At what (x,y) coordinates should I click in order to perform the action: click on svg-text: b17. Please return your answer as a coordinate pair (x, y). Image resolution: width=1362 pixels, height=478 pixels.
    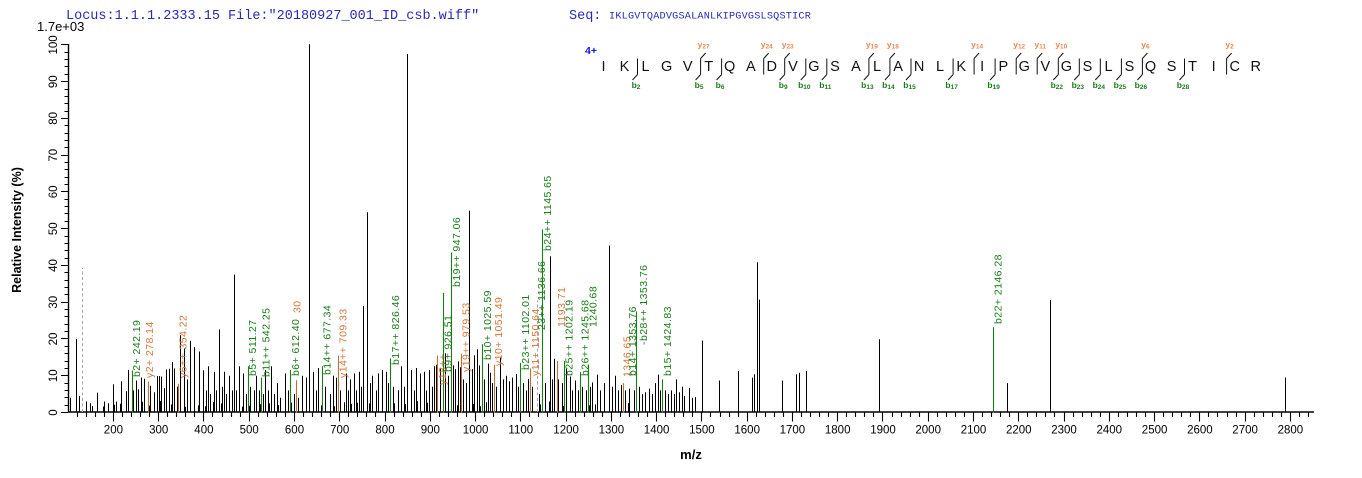
    Looking at the image, I should click on (951, 85).